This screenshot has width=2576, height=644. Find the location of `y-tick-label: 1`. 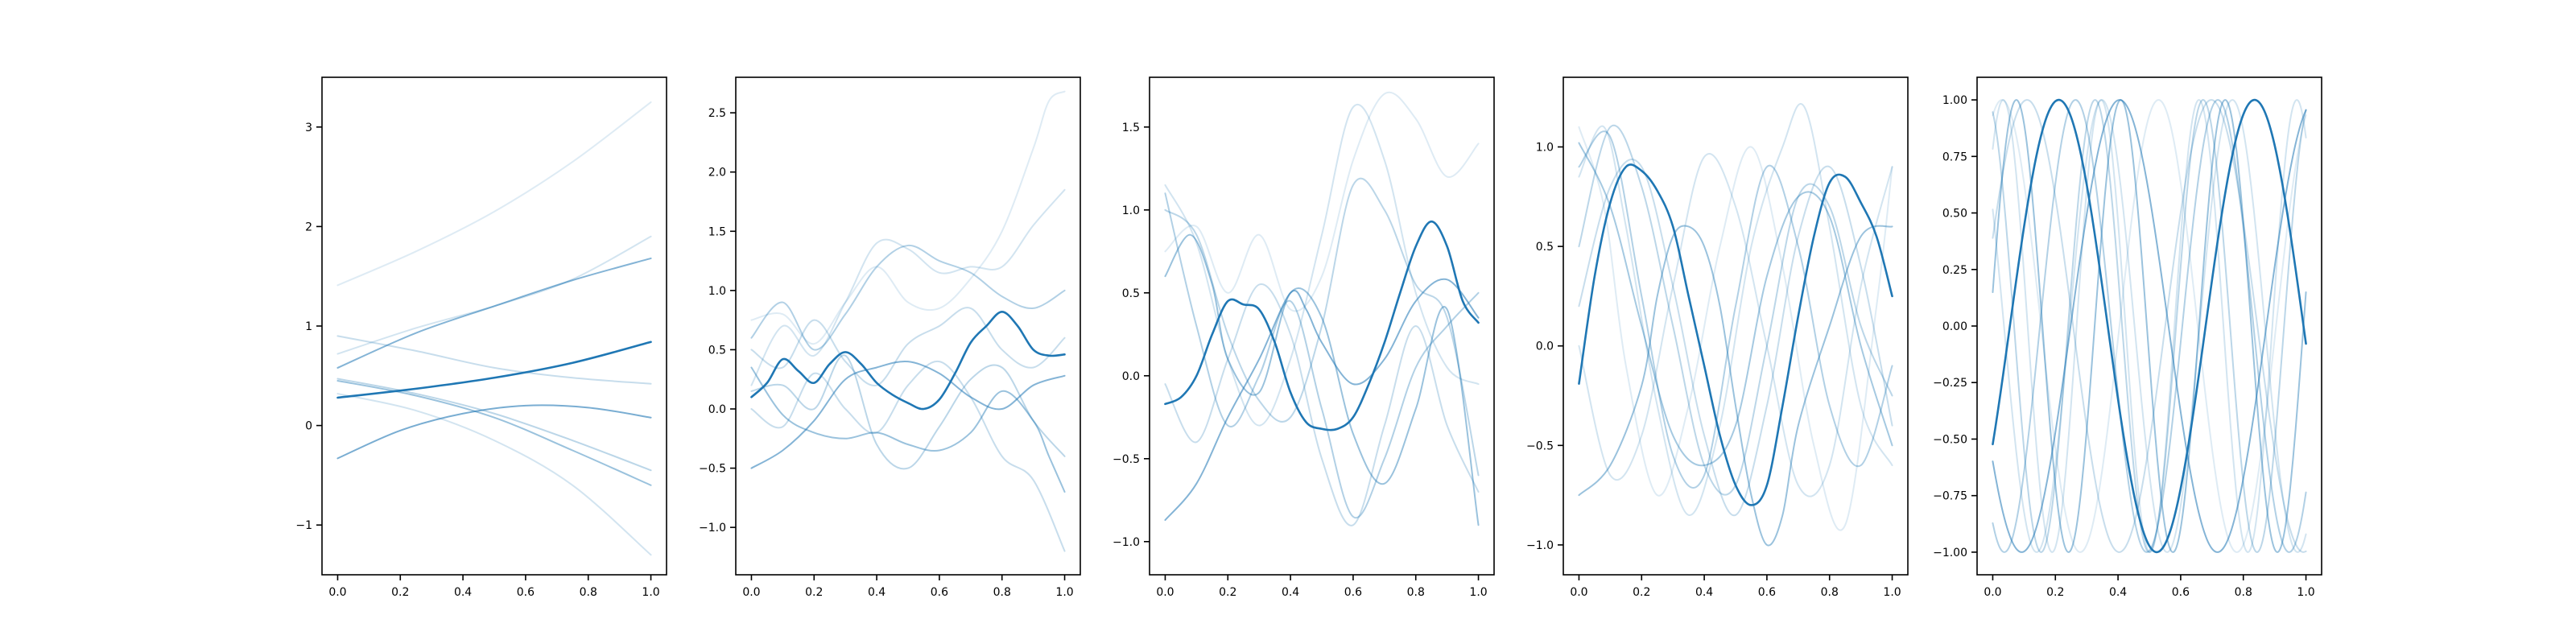

y-tick-label: 1 is located at coordinates (308, 326).